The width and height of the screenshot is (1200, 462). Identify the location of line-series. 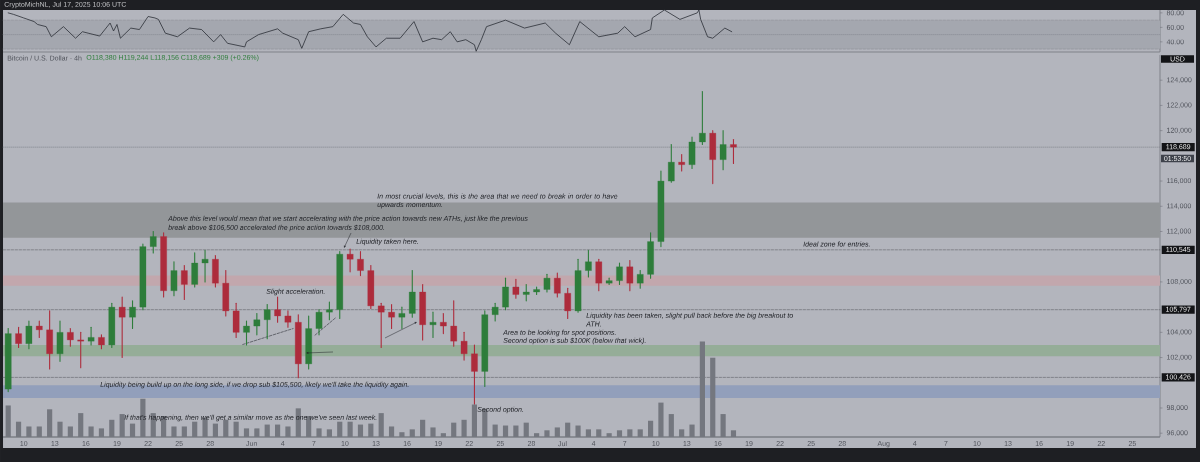
(370, 30).